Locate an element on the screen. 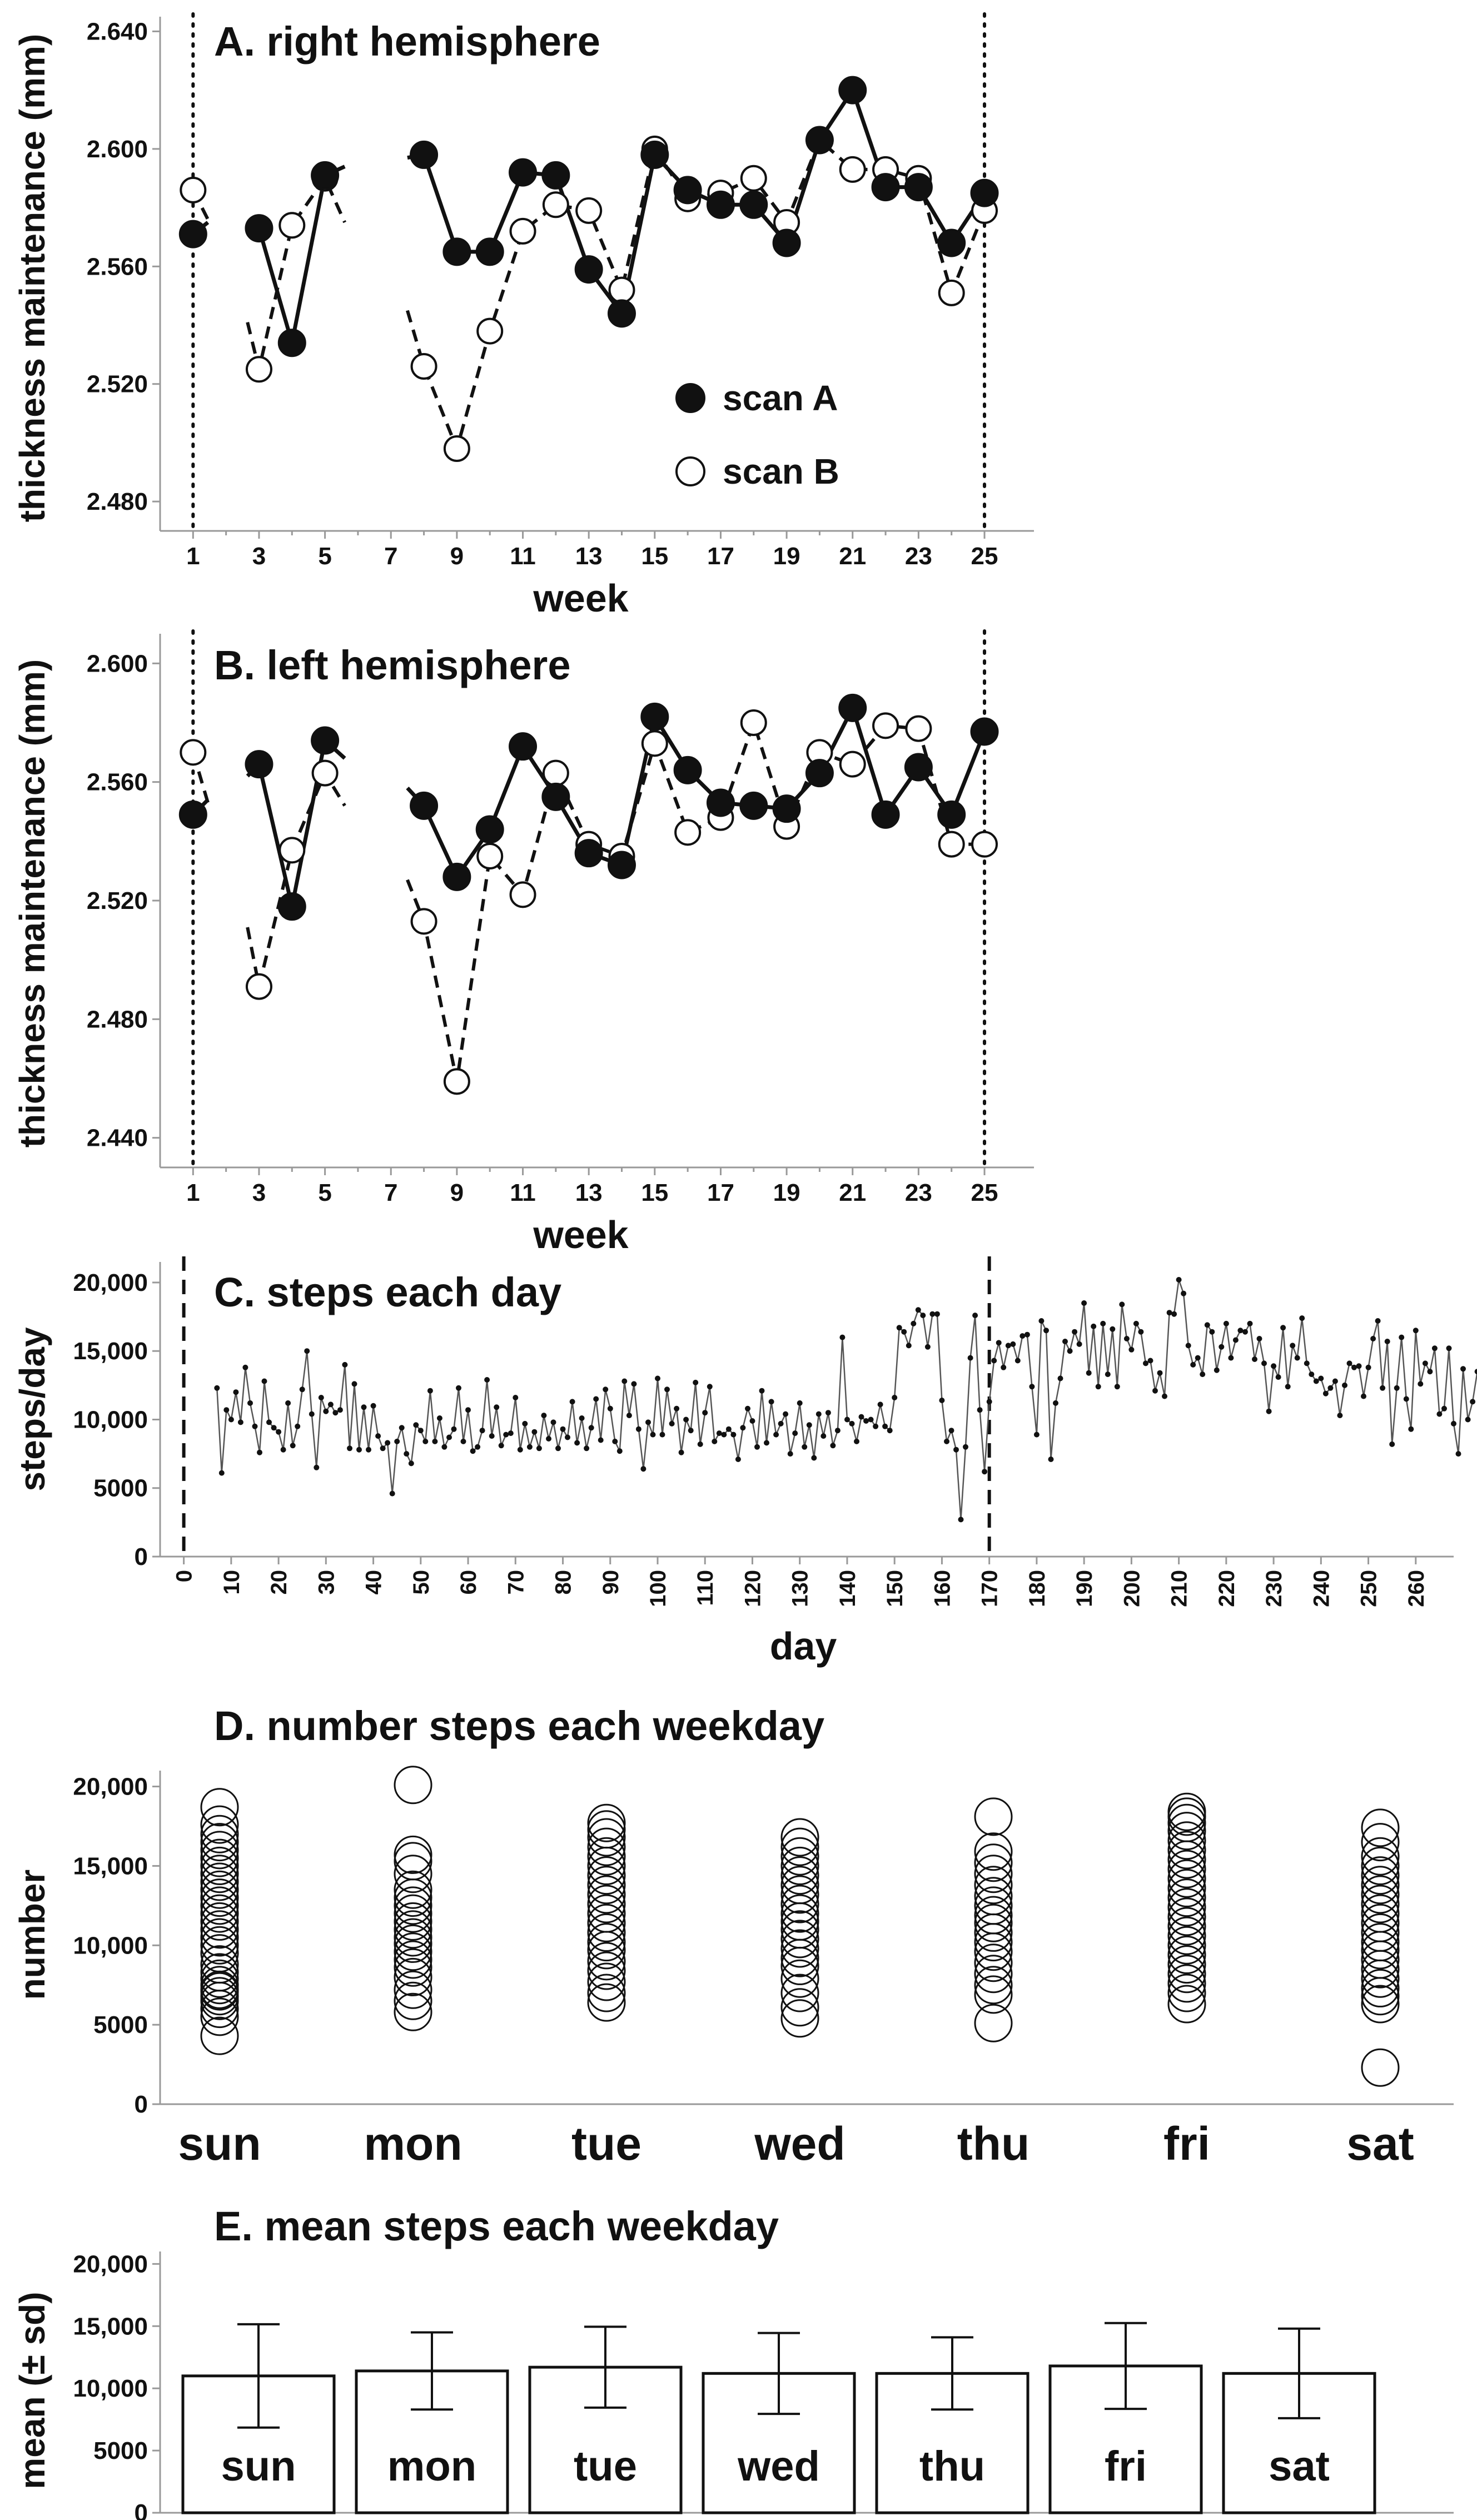  x-tick-label: 17 is located at coordinates (721, 556).